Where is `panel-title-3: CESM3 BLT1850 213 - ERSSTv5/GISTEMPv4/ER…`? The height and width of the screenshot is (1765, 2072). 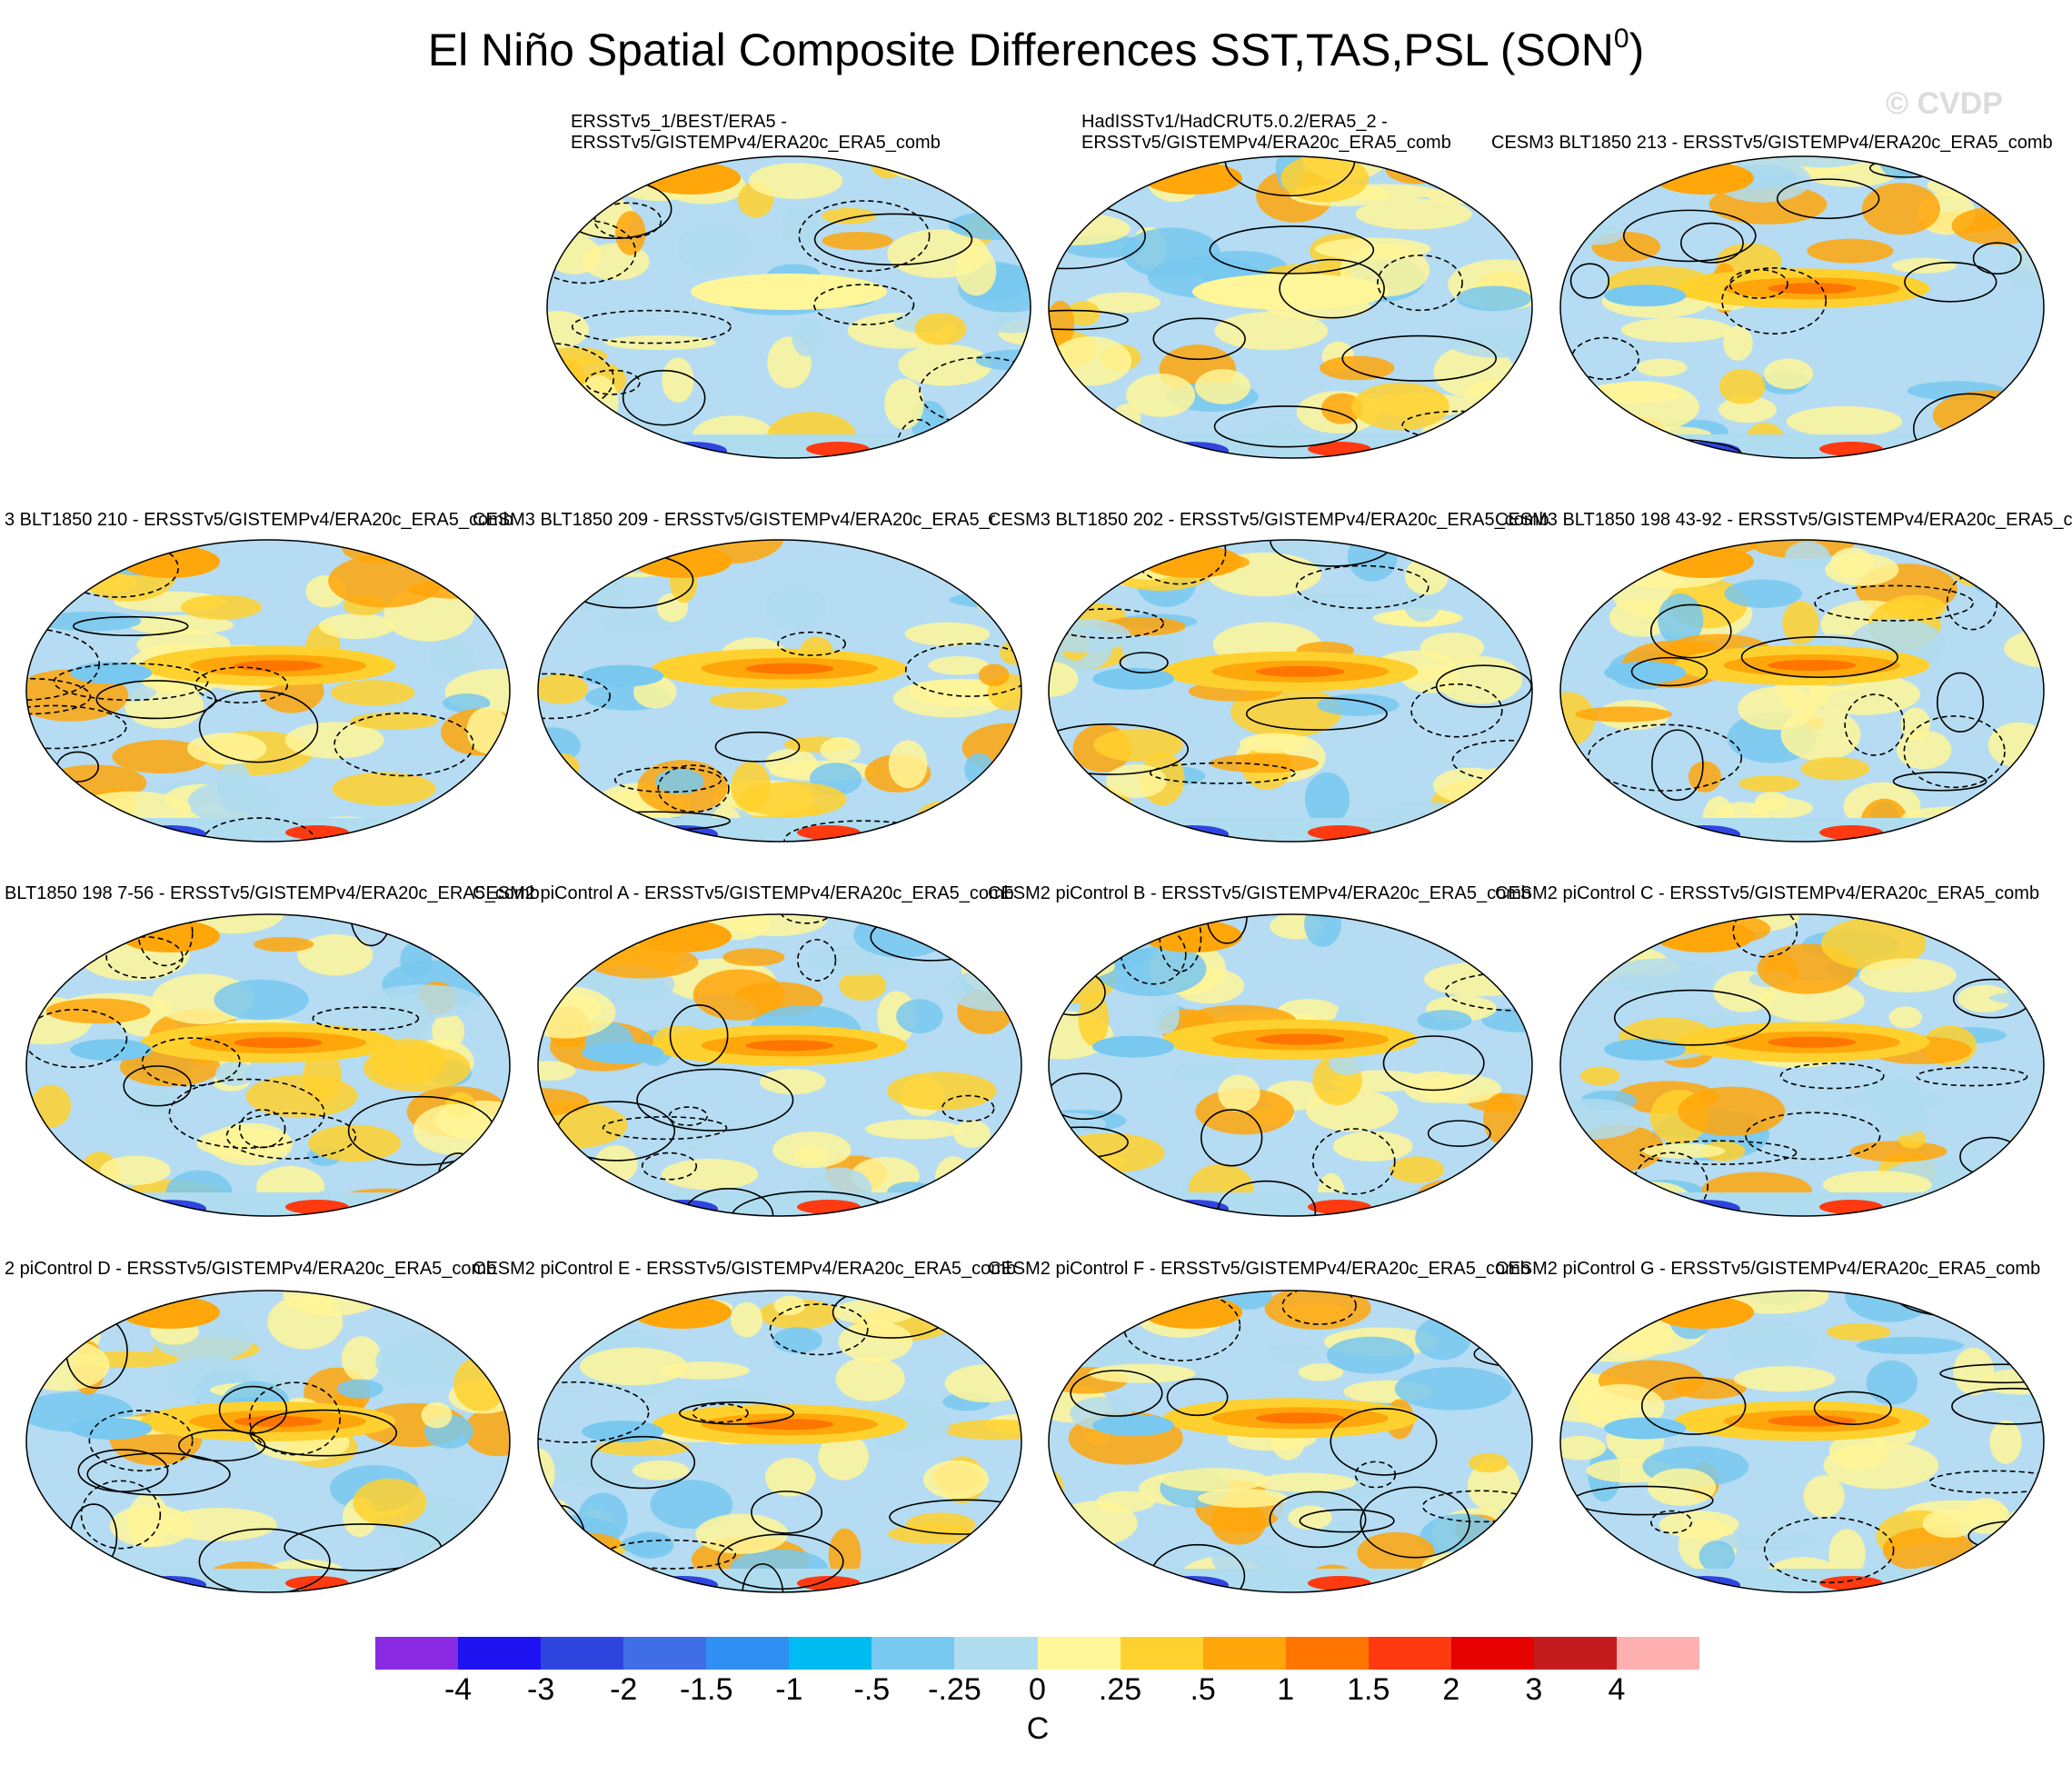
panel-title-3: CESM3 BLT1850 213 - ERSSTv5/GISTEMPv4/ER… is located at coordinates (1772, 143).